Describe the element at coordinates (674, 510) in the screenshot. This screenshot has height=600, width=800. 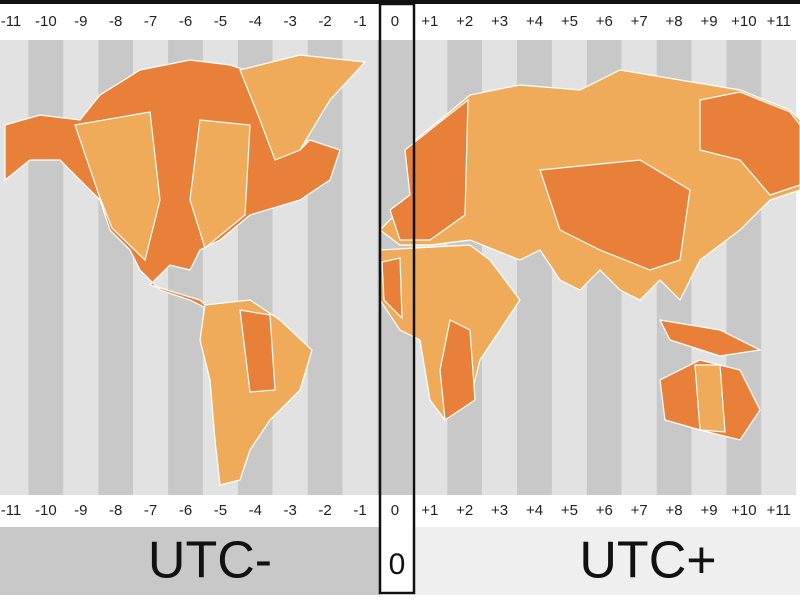
I see `bottom-zone-label: +8` at that location.